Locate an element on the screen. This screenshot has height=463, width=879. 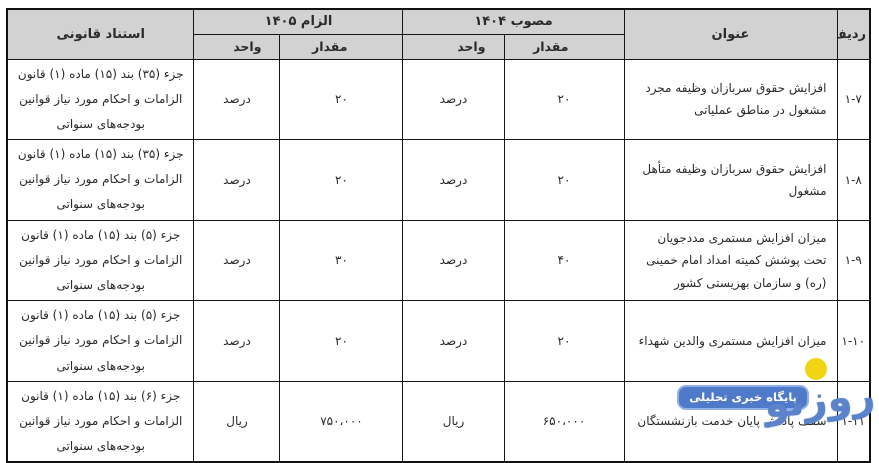
cell-title: افزایش حقوق سربازان وظیفه متأهل مشغول is located at coordinates (730, 180).